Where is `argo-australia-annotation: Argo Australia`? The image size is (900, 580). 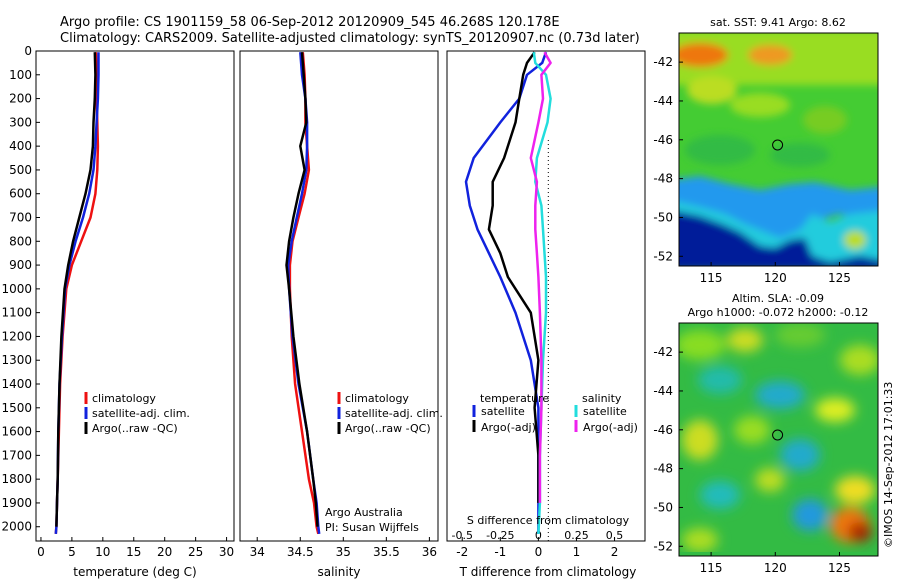 argo-australia-annotation: Argo Australia is located at coordinates (364, 512).